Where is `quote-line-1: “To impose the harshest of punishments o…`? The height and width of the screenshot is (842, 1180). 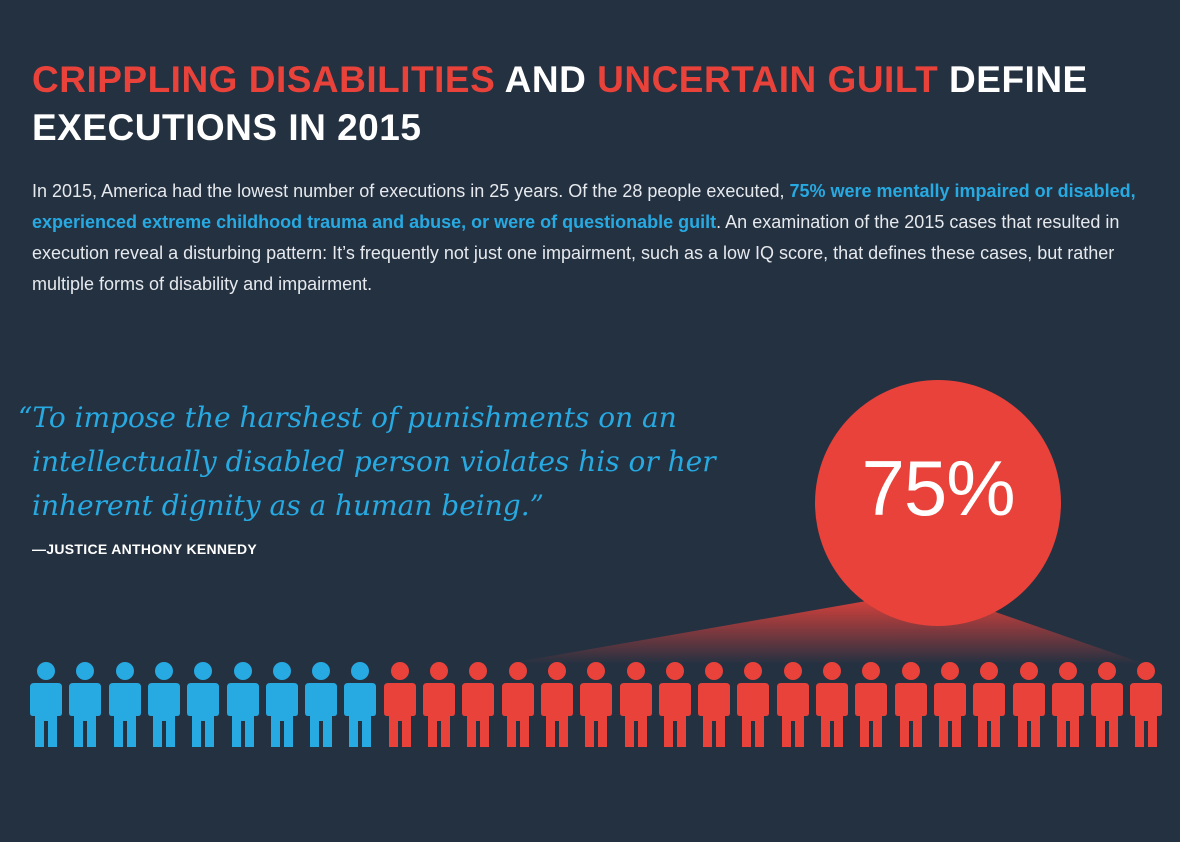
quote-line-1: “To impose the harshest of punishments o… is located at coordinates (347, 417).